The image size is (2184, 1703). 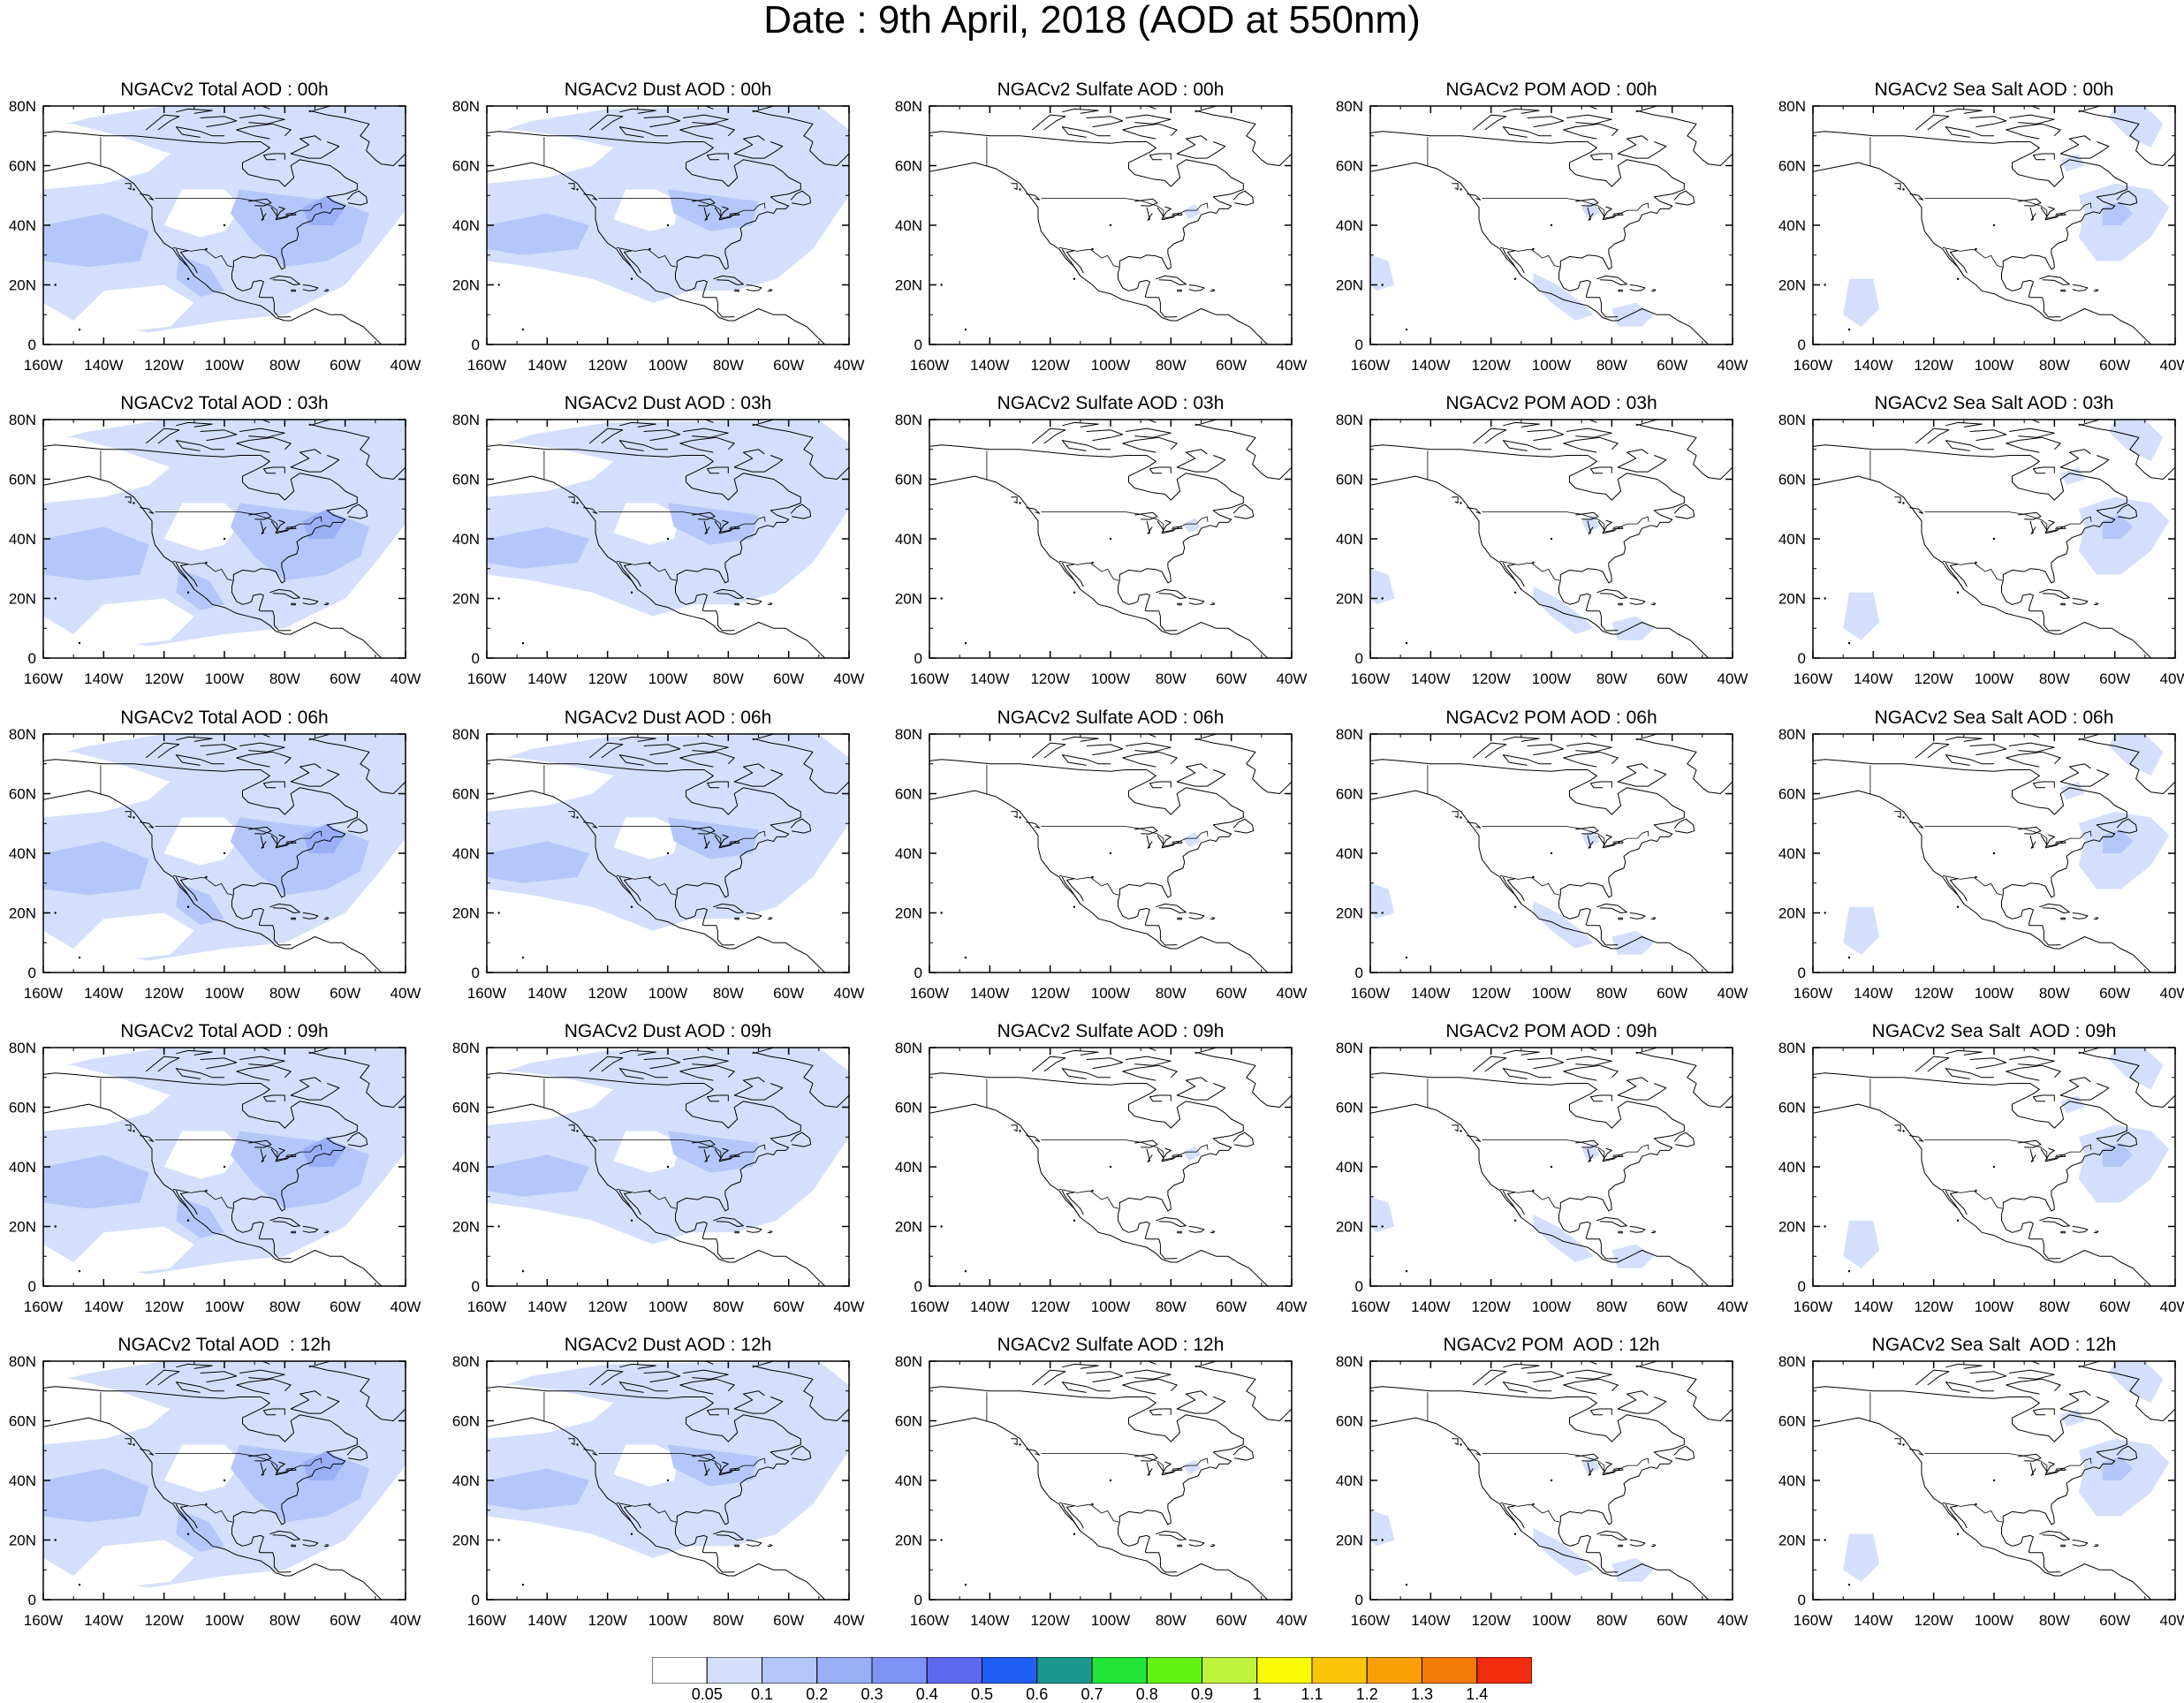 What do you see at coordinates (668, 718) in the screenshot?
I see `panel-title: NGACv2 Dust AOD : 06h` at bounding box center [668, 718].